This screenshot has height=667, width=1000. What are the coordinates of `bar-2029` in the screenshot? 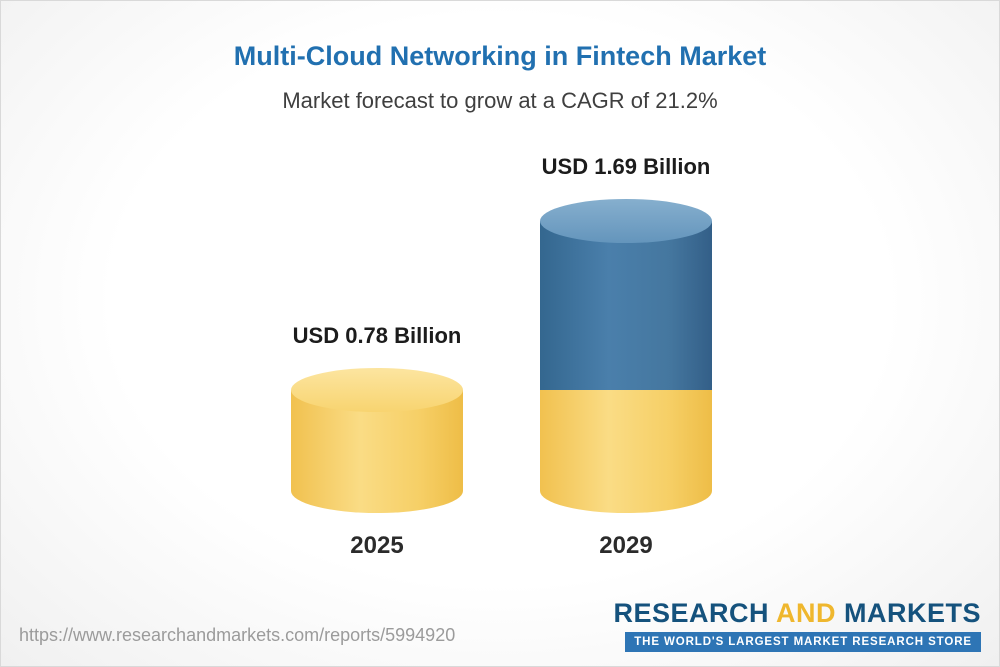 It's located at (626, 356).